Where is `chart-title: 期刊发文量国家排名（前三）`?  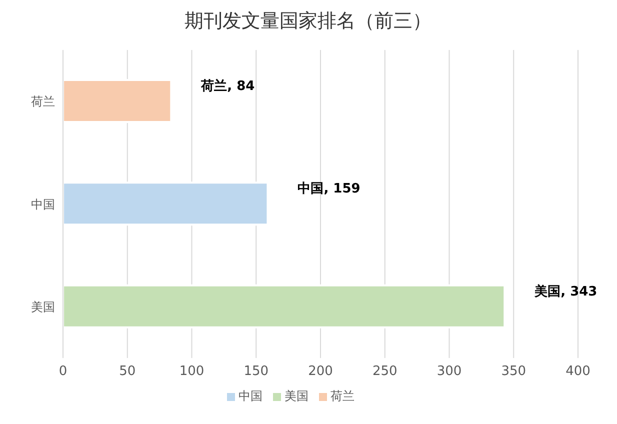
chart-title: 期刊发文量国家排名（前三） is located at coordinates (308, 21).